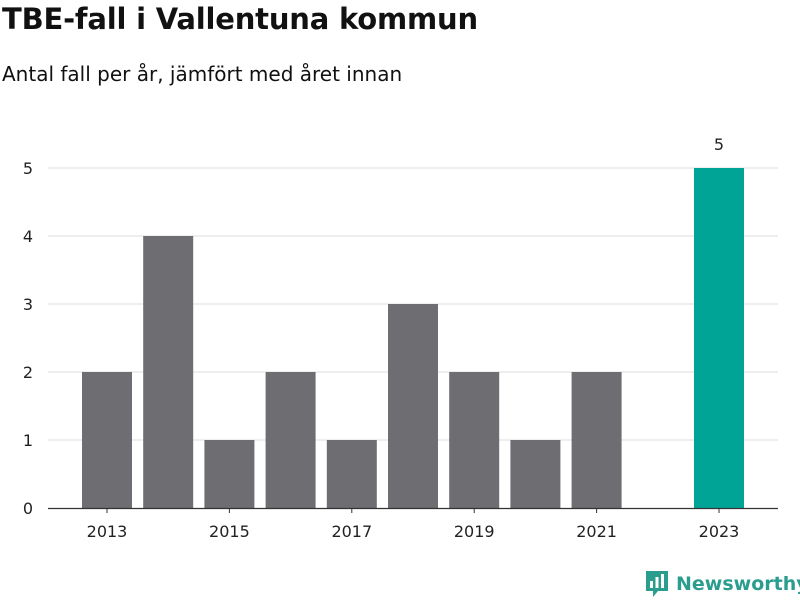 The image size is (800, 600). Describe the element at coordinates (28, 304) in the screenshot. I see `y-tick-label: 3` at that location.